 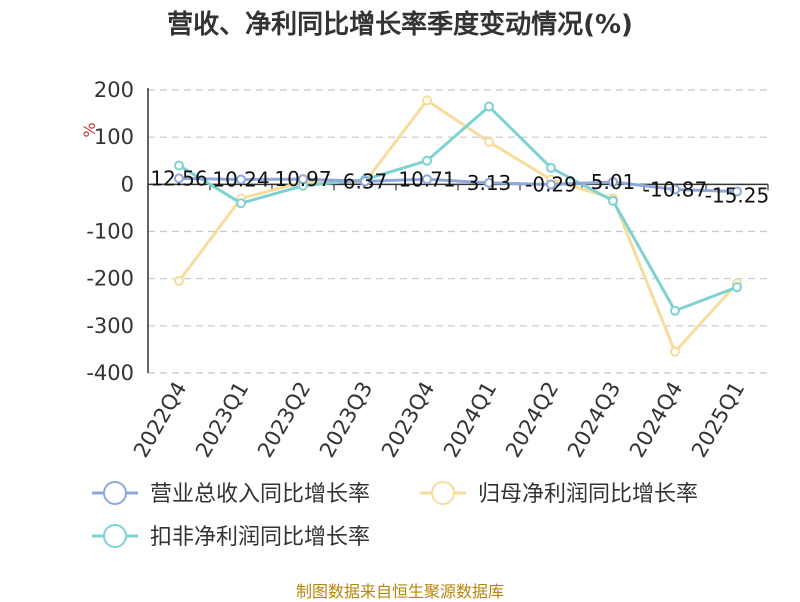 What do you see at coordinates (127, 184) in the screenshot?
I see `y-tick-label: 0` at bounding box center [127, 184].